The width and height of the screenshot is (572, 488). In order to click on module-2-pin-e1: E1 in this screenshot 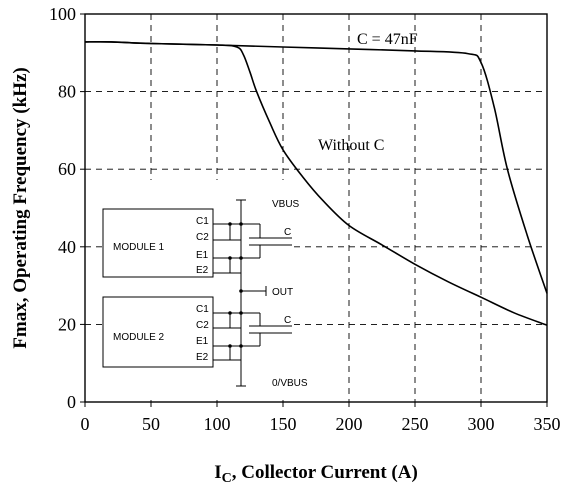, I will do `click(202, 341)`.